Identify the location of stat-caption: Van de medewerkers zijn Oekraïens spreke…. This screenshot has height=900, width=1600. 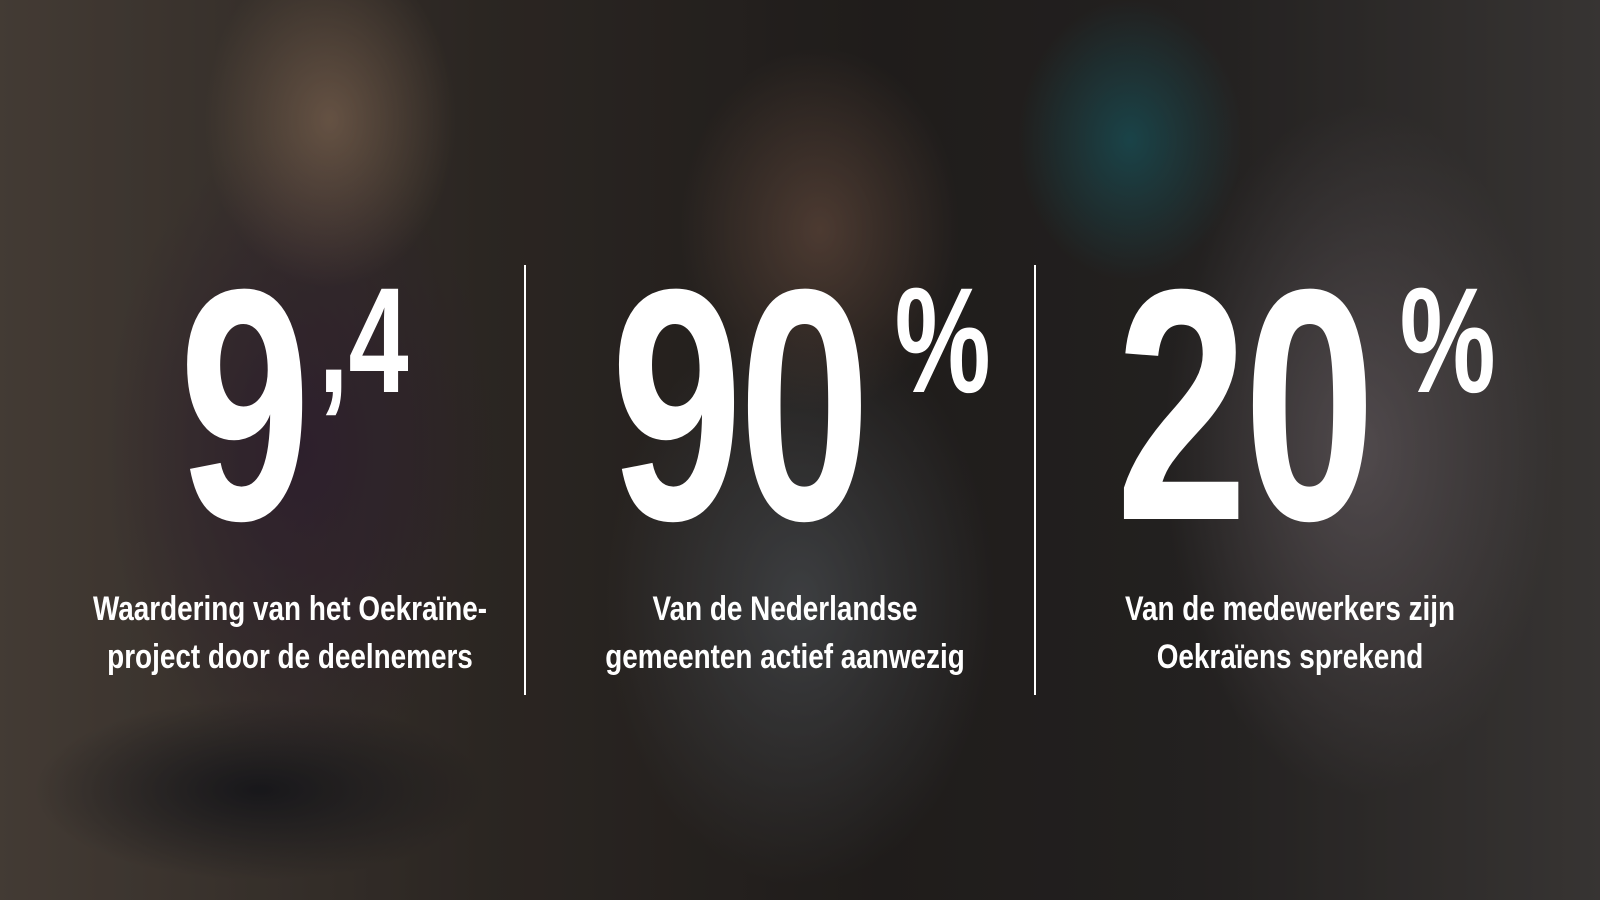
(1290, 633).